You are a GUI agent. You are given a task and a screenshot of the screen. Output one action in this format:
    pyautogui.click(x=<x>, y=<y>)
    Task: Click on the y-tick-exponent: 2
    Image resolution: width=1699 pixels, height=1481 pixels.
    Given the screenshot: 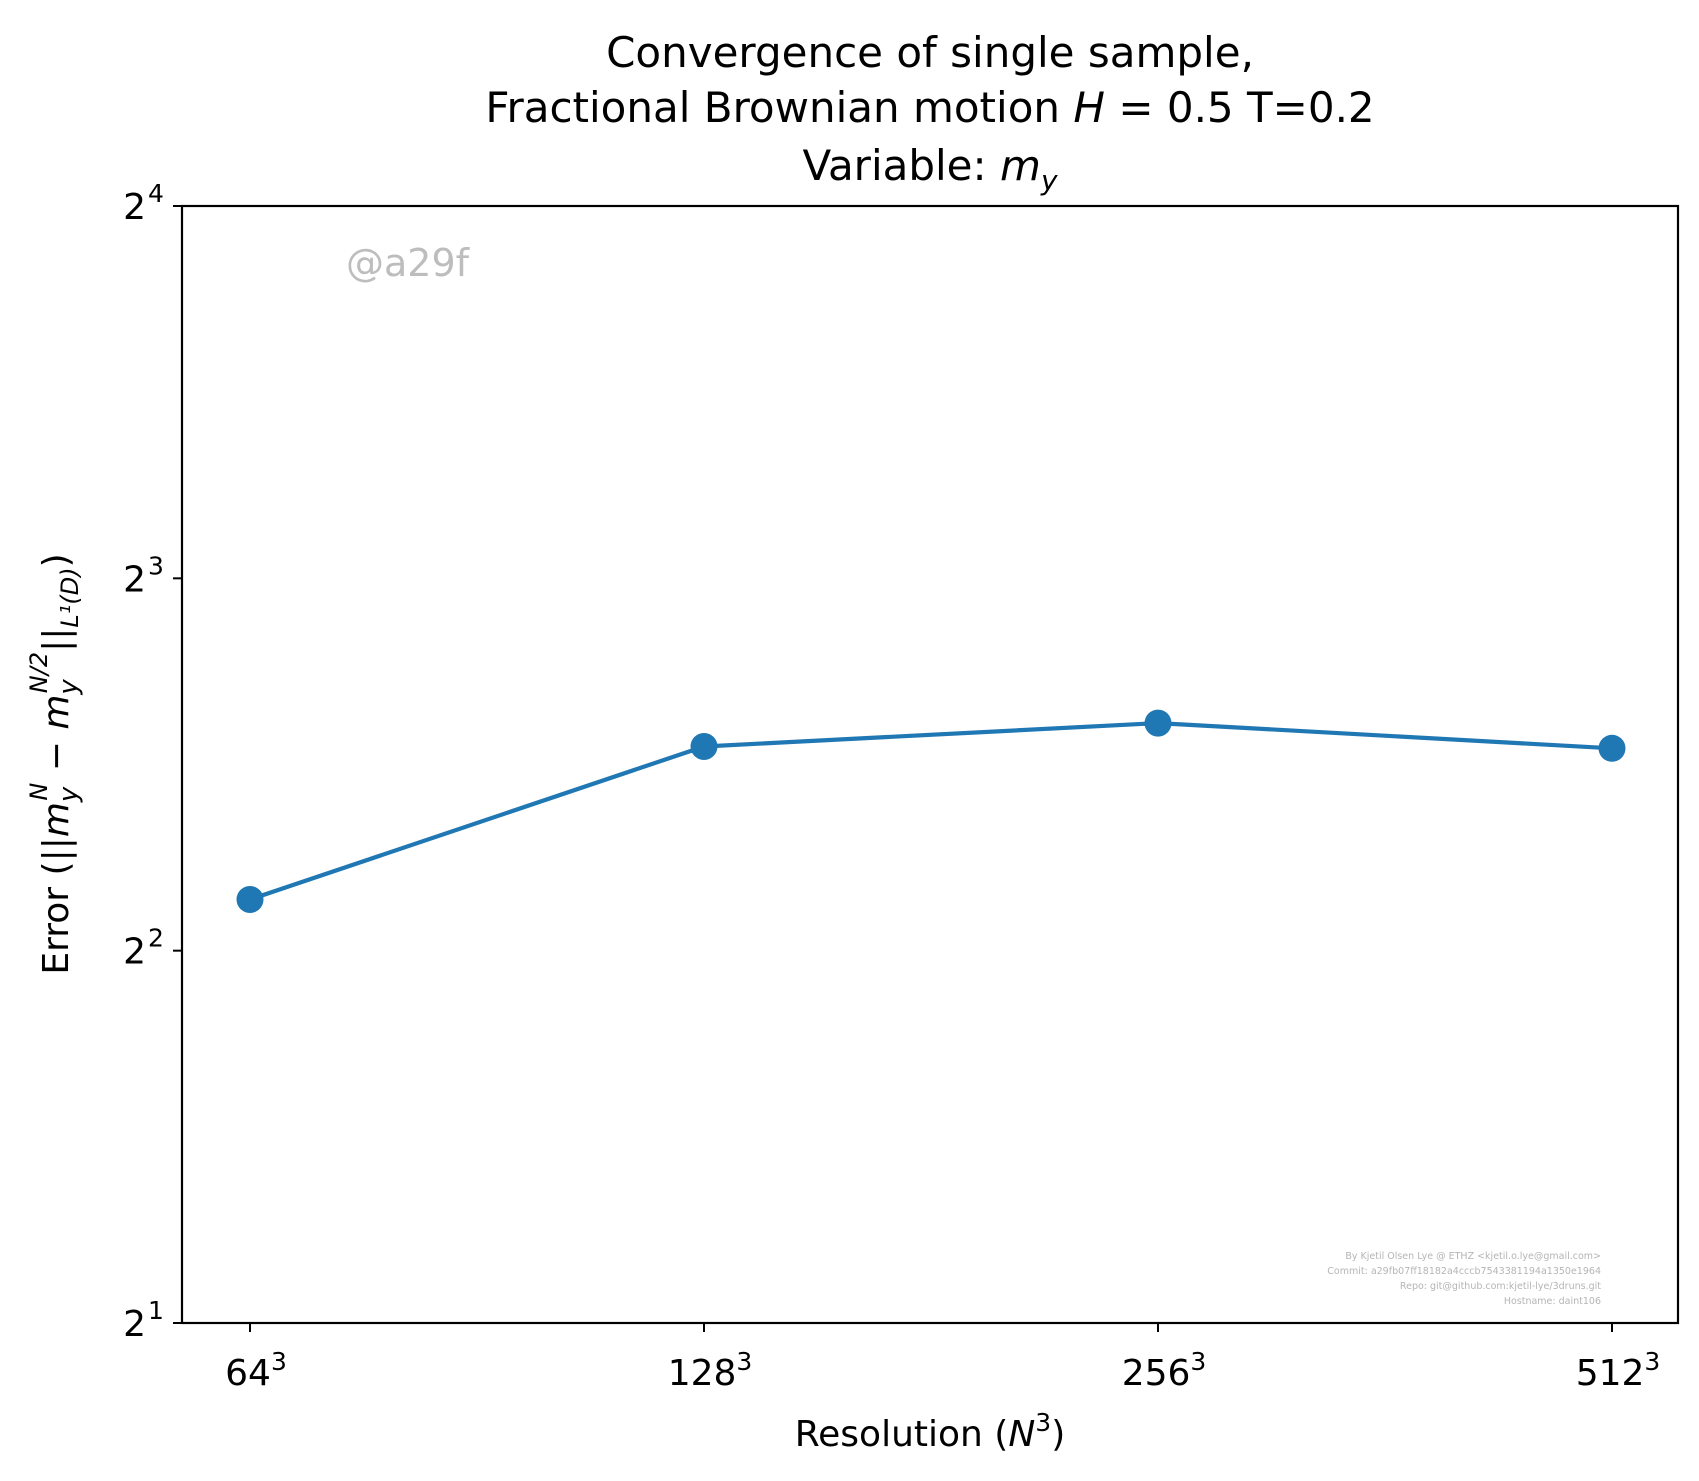 What is the action you would take?
    pyautogui.click(x=156, y=938)
    